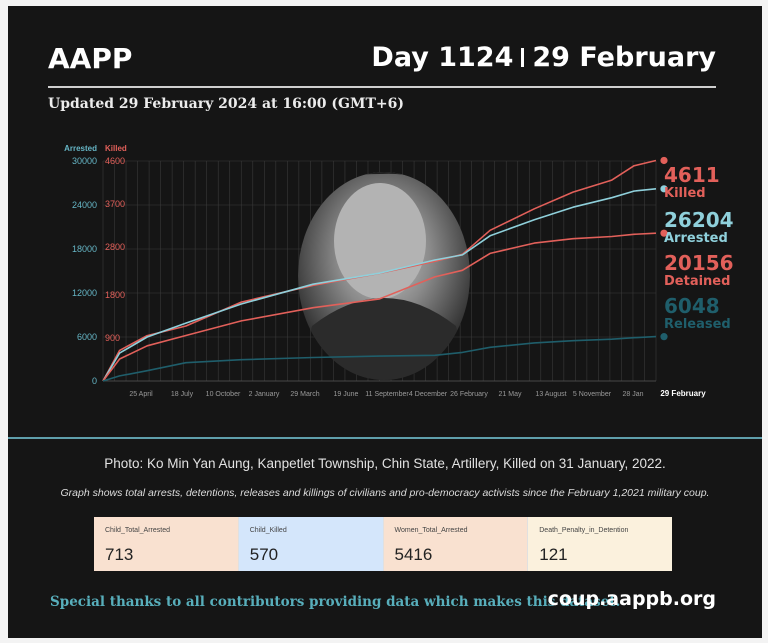  What do you see at coordinates (94, 381) in the screenshot?
I see `arrested-tick-label: 0` at bounding box center [94, 381].